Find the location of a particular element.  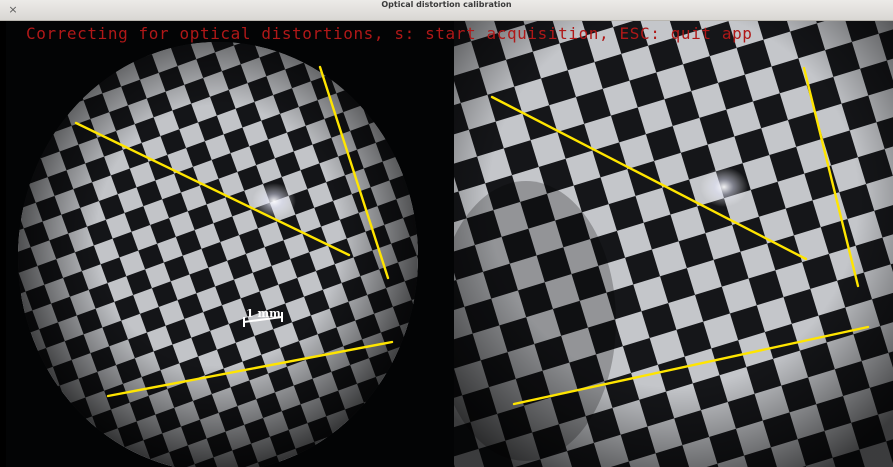

window-titlebar: × Optical distortion calibration is located at coordinates (446, 10).